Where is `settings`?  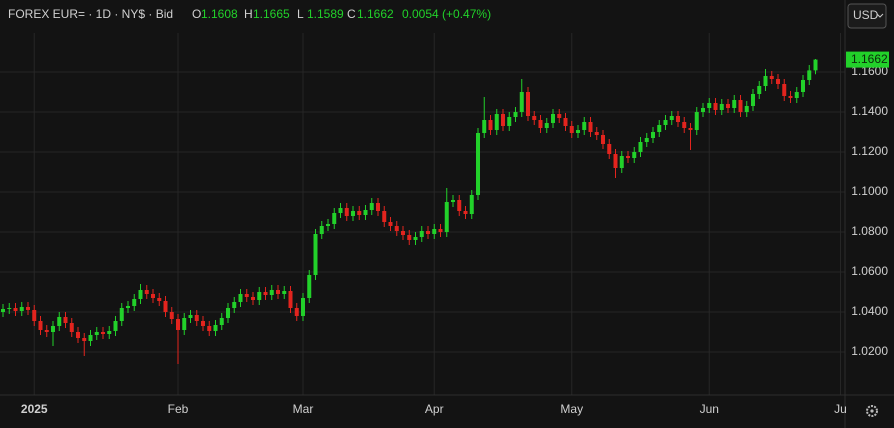 settings is located at coordinates (872, 411).